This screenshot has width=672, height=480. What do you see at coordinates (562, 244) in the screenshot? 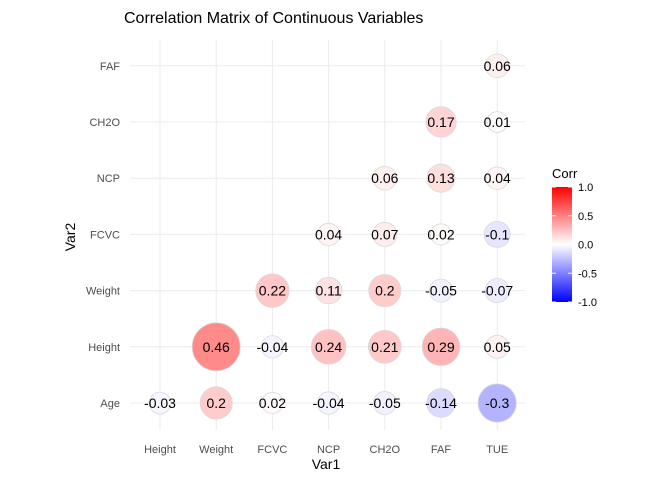
I see `legend-colorbar` at bounding box center [562, 244].